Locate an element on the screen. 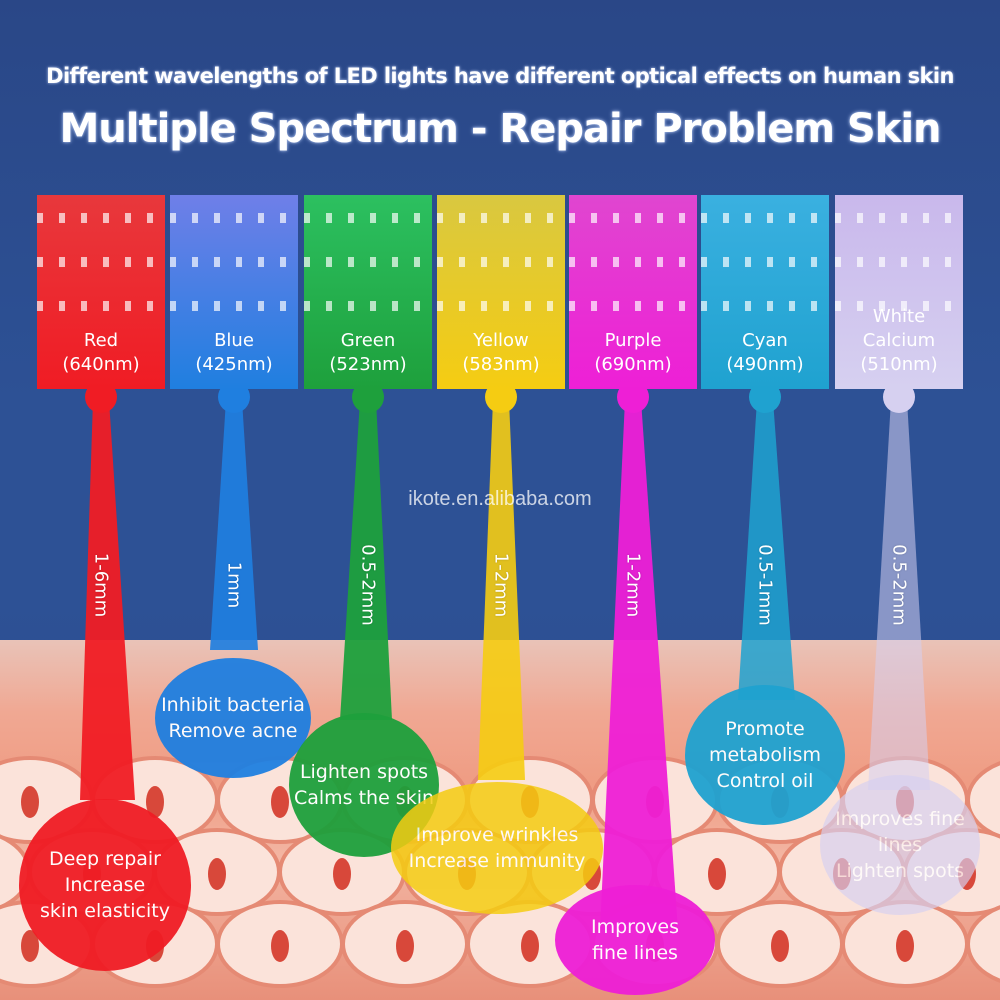 The height and width of the screenshot is (1000, 1000). effect-bubble: Inhibit bacteria Remove acne is located at coordinates (233, 718).